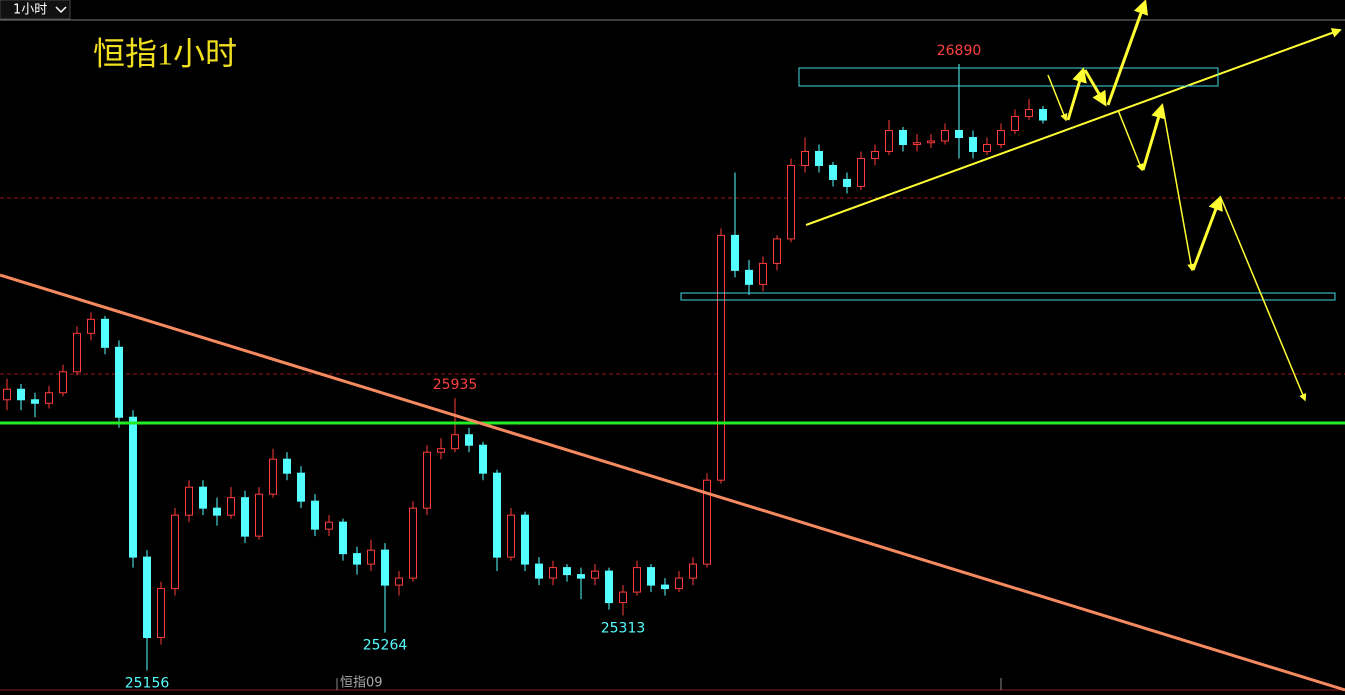 Image resolution: width=1345 pixels, height=695 pixels. I want to click on up-trendline, so click(1073, 127).